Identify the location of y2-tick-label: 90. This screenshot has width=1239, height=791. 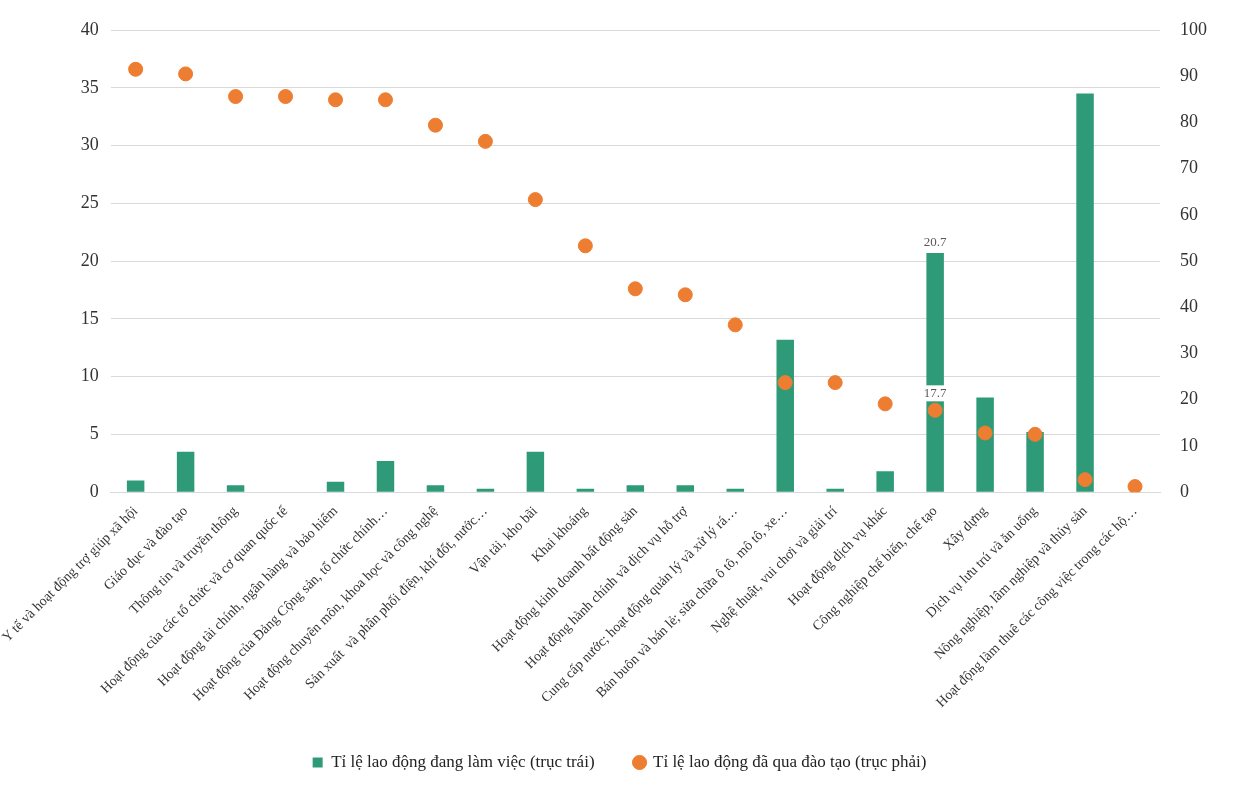
(1189, 74).